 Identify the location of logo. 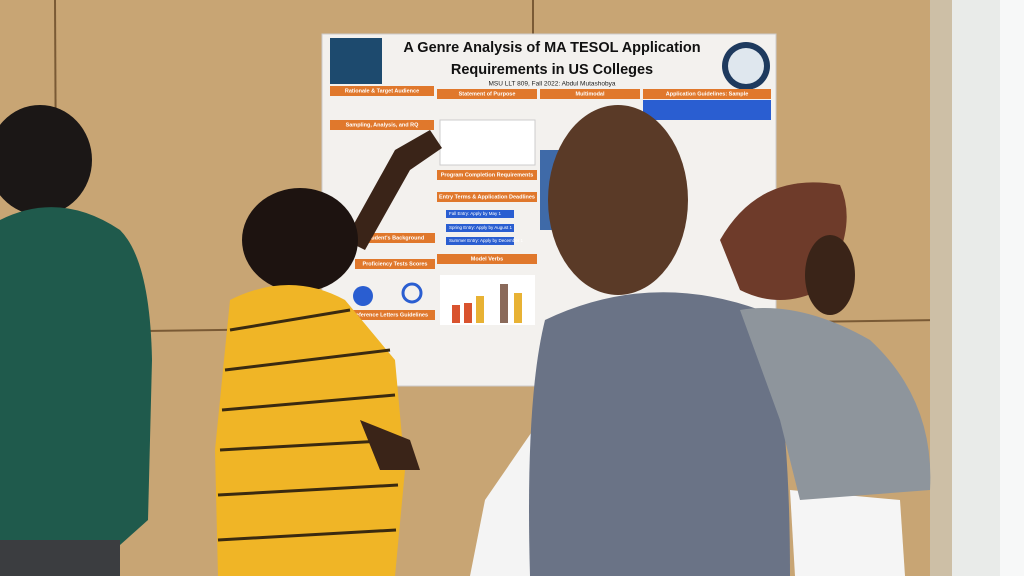
(356, 61).